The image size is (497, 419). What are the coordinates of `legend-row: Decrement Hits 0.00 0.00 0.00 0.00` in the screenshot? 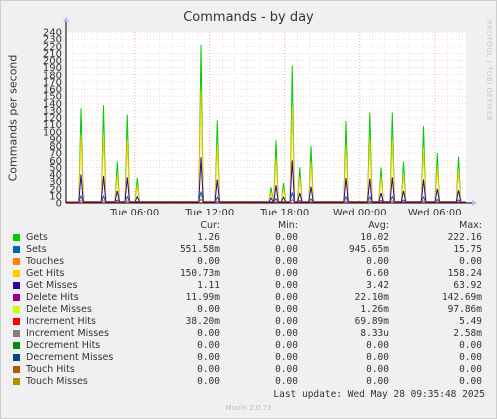 It's located at (250, 346).